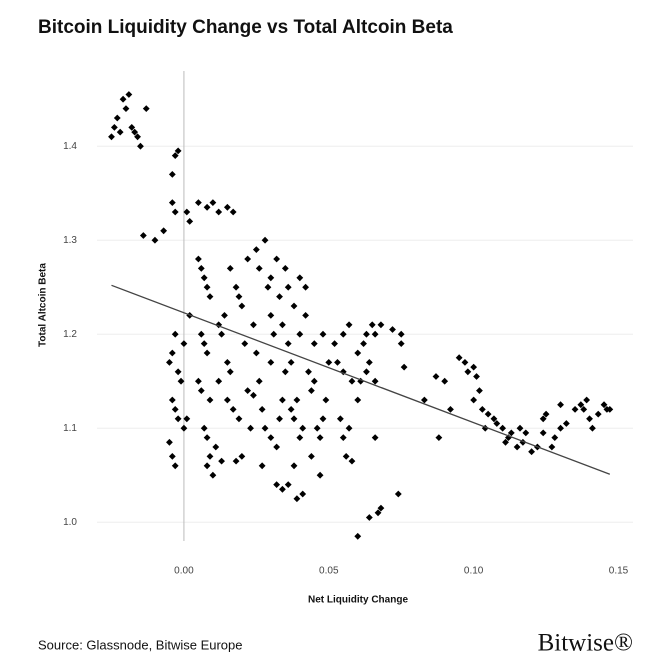  I want to click on y-tick-label: 1.2, so click(70, 334).